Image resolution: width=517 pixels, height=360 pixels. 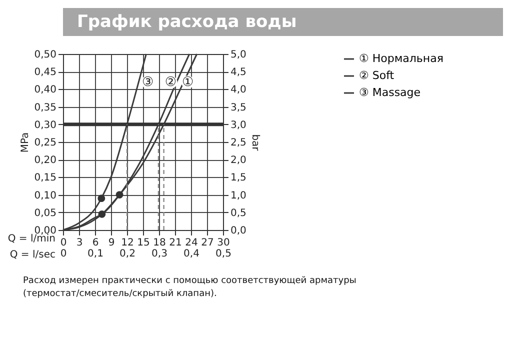 What do you see at coordinates (238, 108) in the screenshot?
I see `y2-tick-label: 3,5` at bounding box center [238, 108].